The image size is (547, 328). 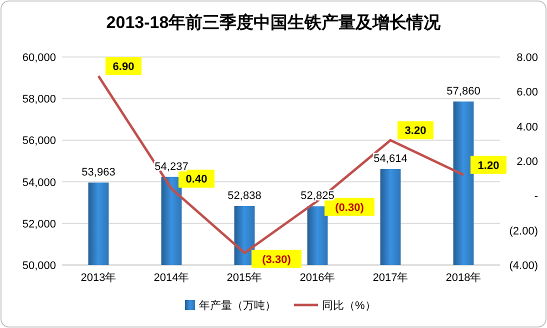 I want to click on data-label: 53,963, so click(x=99, y=172).